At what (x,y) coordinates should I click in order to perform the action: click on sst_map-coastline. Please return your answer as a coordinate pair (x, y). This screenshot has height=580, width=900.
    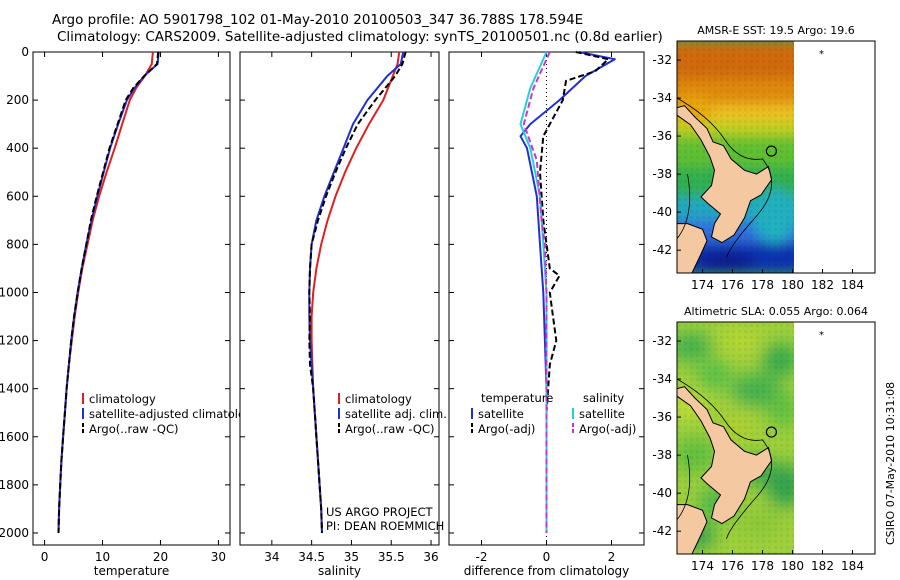
    Looking at the image, I should click on (724, 185).